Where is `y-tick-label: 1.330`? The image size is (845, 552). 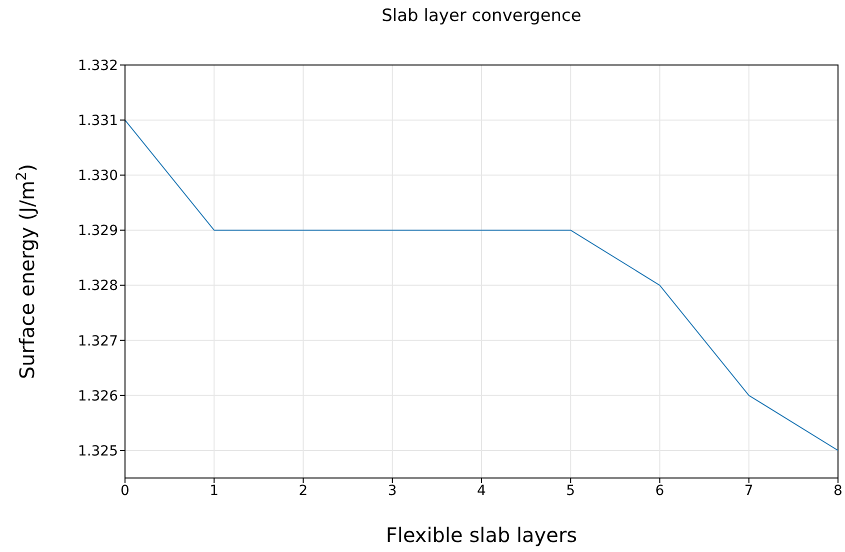 y-tick-label: 1.330 is located at coordinates (98, 176).